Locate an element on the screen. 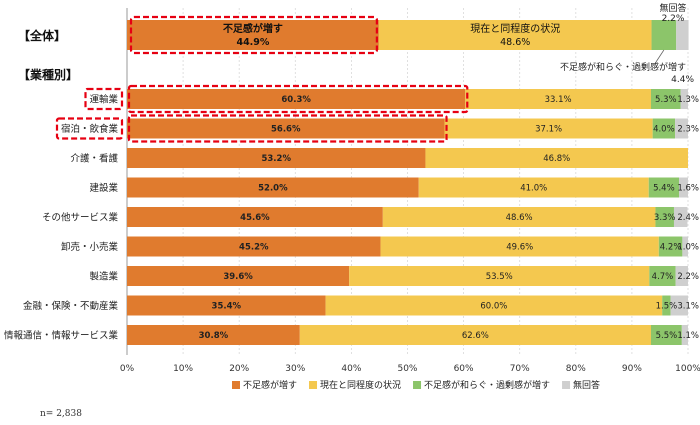 Image resolution: width=700 pixels, height=425 pixels. x-tick-label: 60% is located at coordinates (464, 369).